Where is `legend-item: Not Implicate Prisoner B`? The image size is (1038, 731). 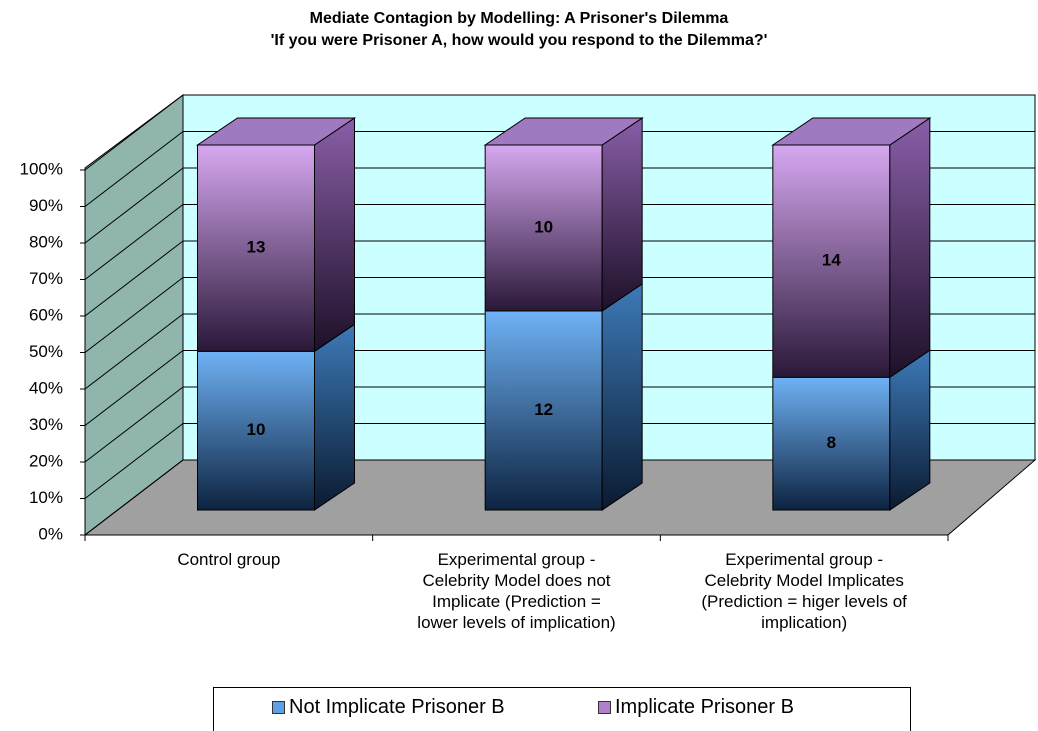
legend-item: Not Implicate Prisoner B is located at coordinates (388, 707).